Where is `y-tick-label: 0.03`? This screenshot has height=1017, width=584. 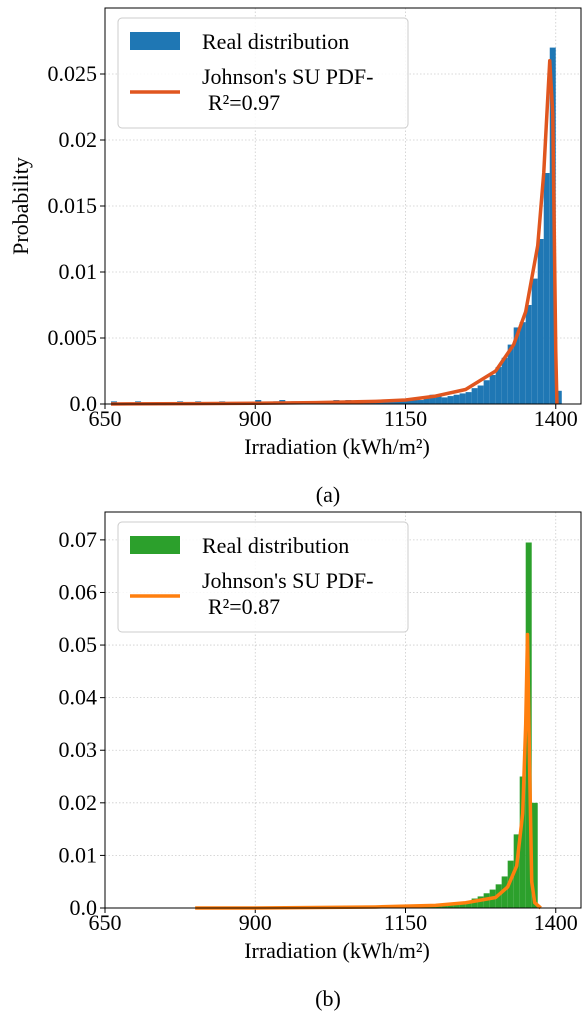 y-tick-label: 0.03 is located at coordinates (78, 749).